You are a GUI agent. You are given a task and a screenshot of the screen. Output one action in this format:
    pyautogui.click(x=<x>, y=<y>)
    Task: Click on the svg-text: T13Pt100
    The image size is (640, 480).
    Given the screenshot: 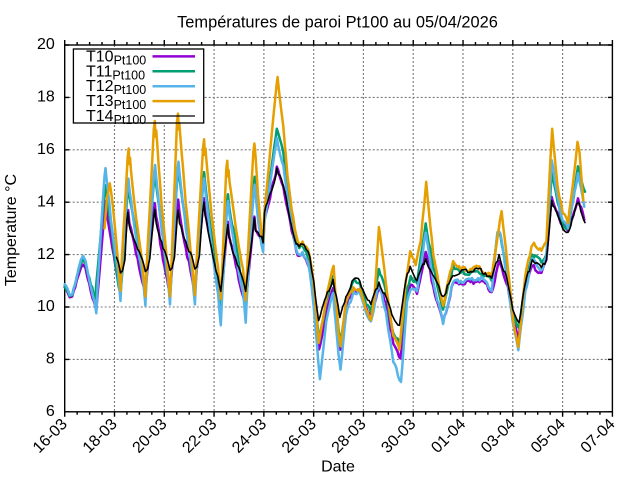 What is the action you would take?
    pyautogui.click(x=116, y=102)
    